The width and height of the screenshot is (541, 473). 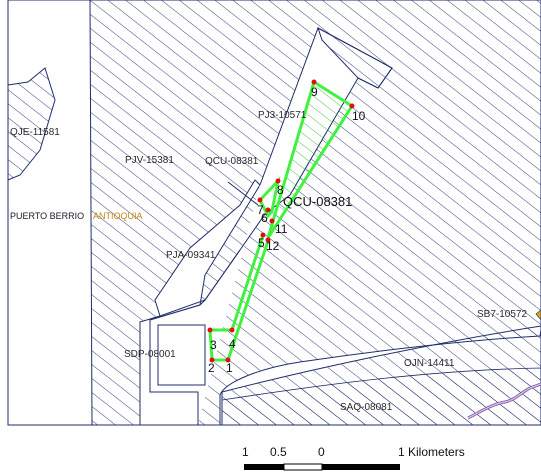 What do you see at coordinates (31, 124) in the screenshot?
I see `parcel-qje-11581-polygon` at bounding box center [31, 124].